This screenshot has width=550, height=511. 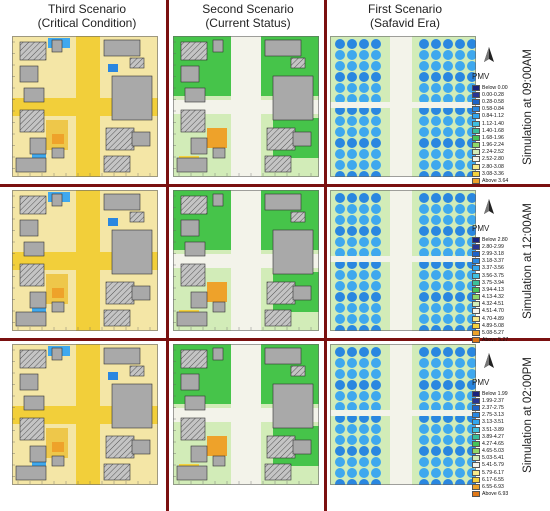 What do you see at coordinates (493, 109) in the screenshot?
I see `legend-label: 0.58-0.84` at bounding box center [493, 109].